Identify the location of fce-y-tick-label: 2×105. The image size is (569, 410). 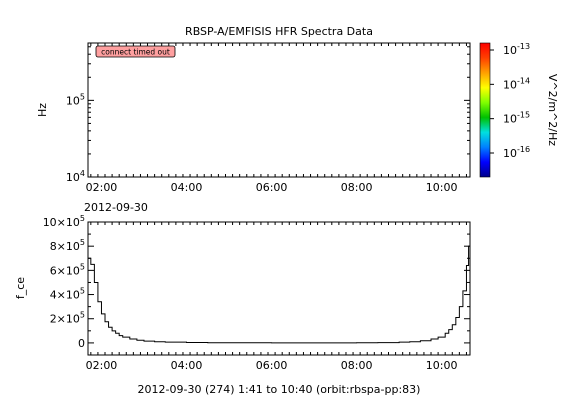
(67, 318).